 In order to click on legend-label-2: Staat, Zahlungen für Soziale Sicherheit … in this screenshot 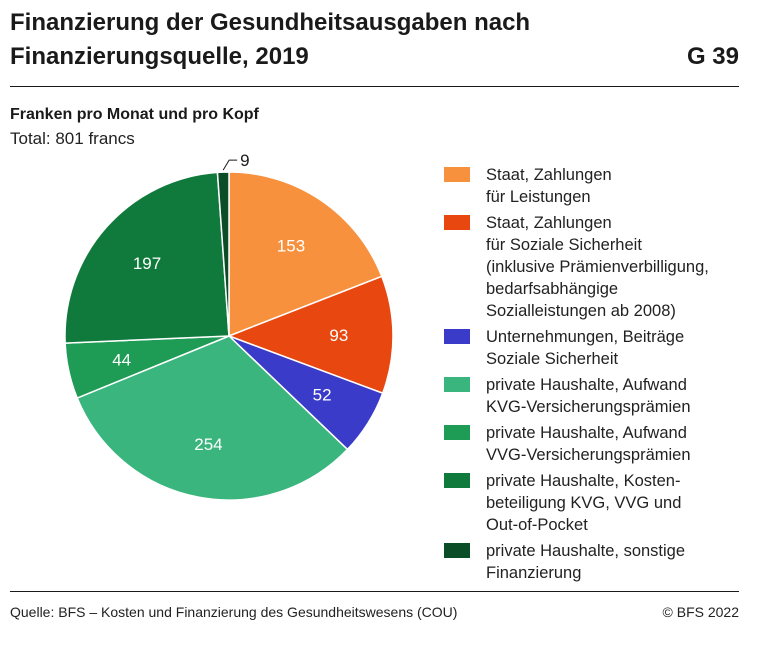, I will do `click(597, 267)`.